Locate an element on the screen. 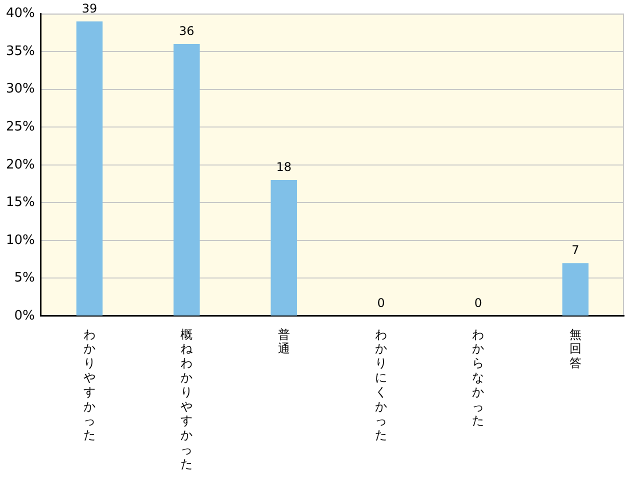  data-label: 7 is located at coordinates (576, 250).